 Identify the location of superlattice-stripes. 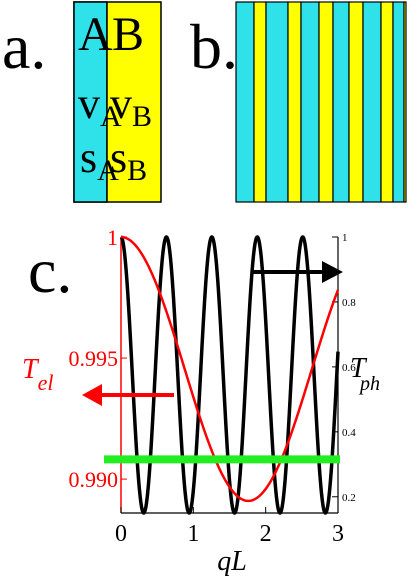
(321, 102).